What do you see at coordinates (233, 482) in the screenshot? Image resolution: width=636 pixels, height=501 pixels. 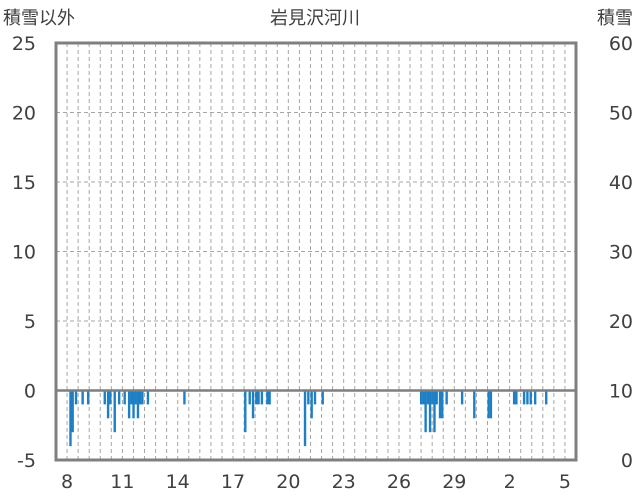 I see `x-tick-label: 17` at bounding box center [233, 482].